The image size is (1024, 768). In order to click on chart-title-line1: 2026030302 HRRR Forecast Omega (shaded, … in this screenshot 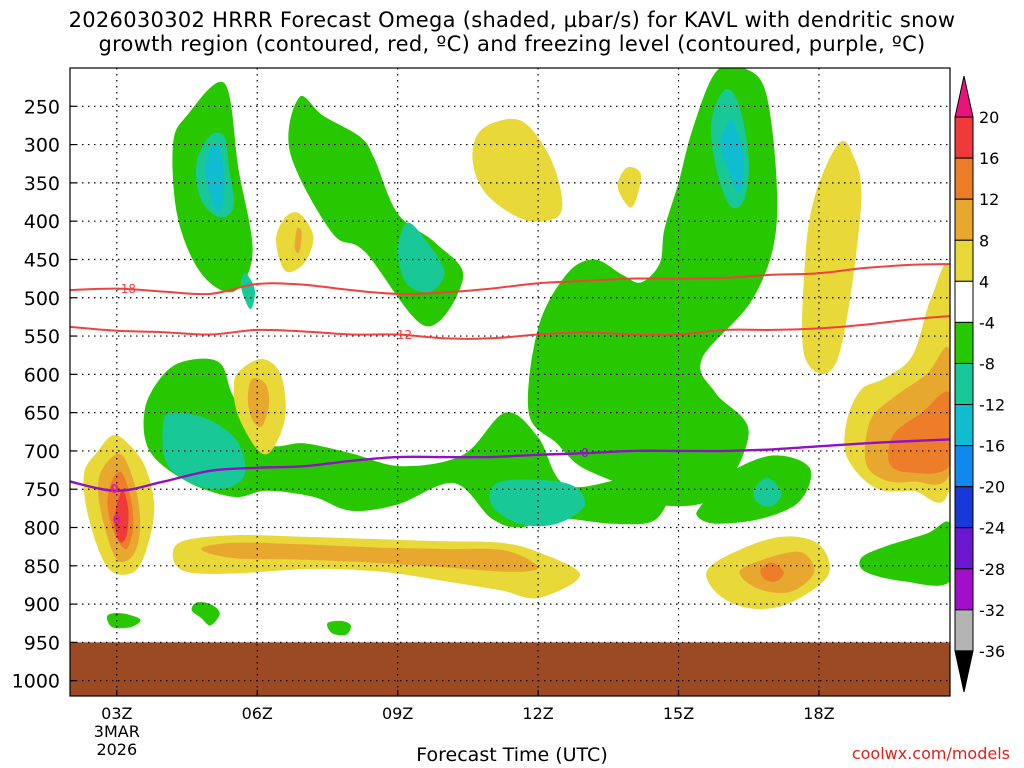, I will do `click(512, 20)`.